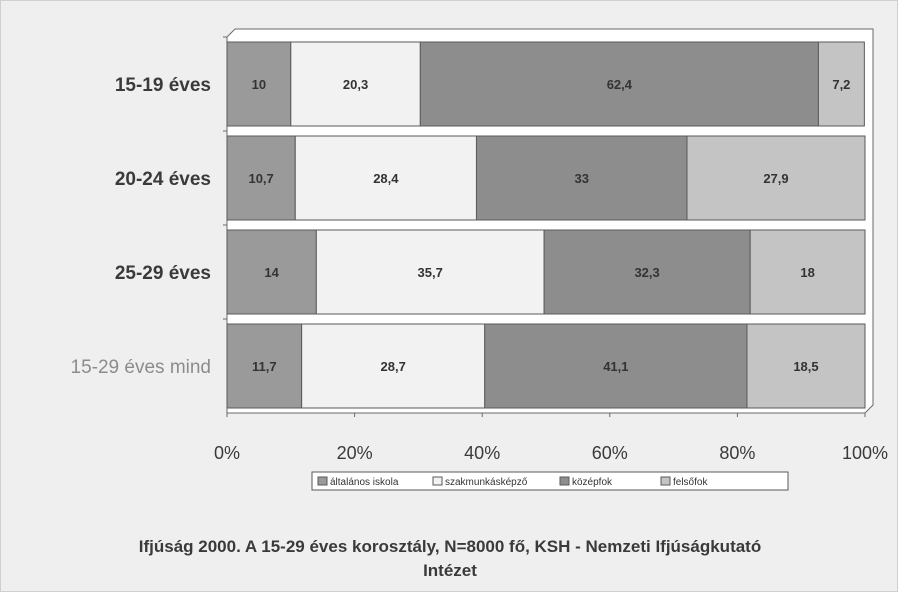 The height and width of the screenshot is (593, 898). I want to click on data-label: 10,7, so click(260, 178).